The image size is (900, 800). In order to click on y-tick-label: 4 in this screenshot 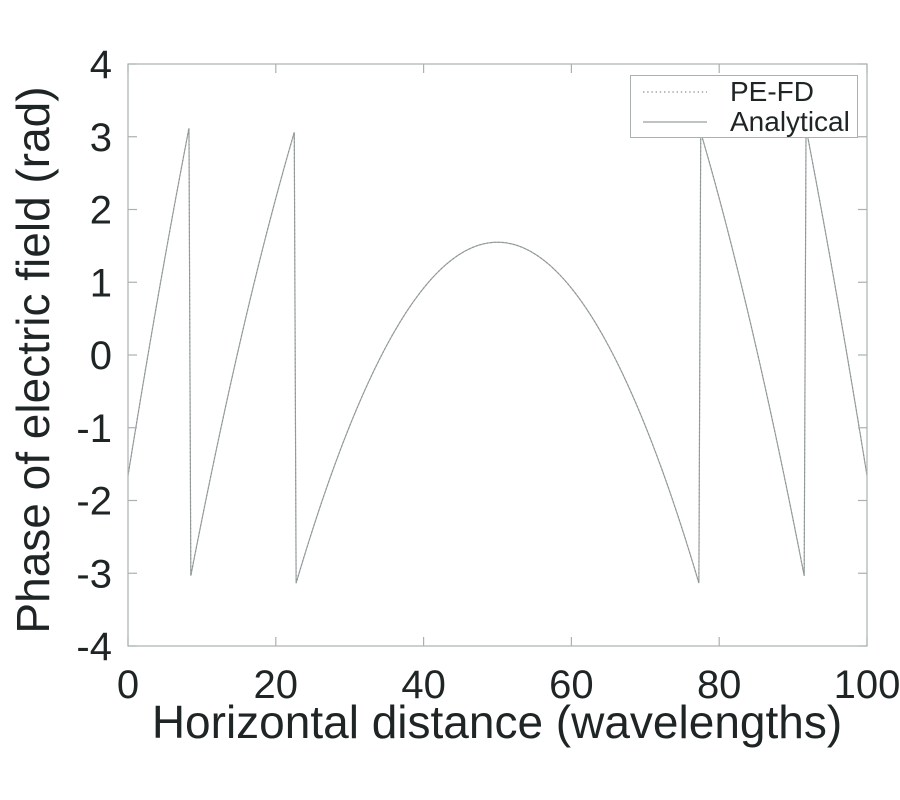, I will do `click(101, 65)`.